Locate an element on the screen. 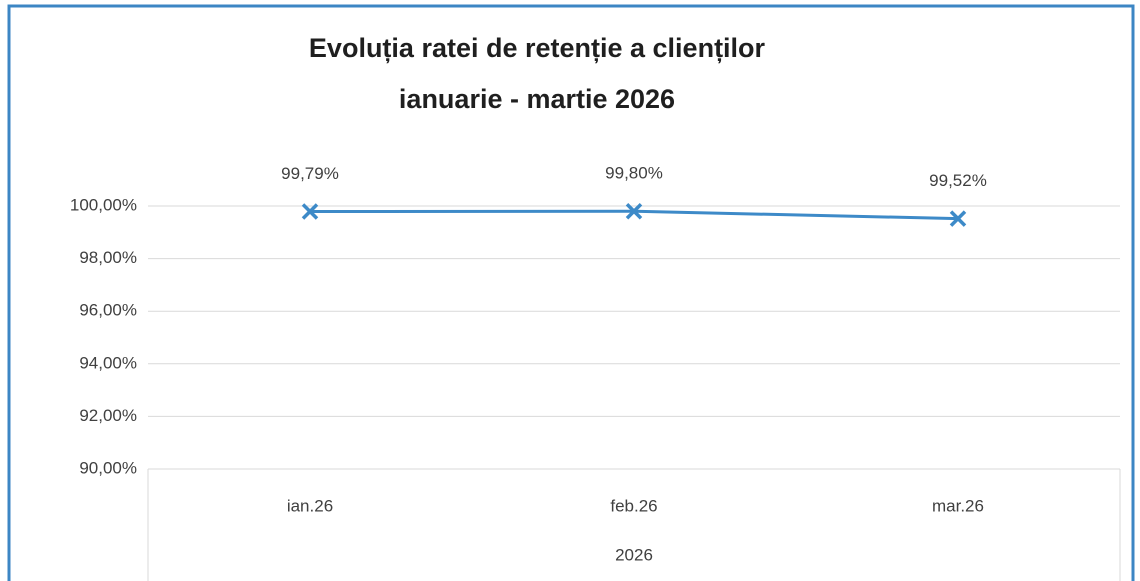 This screenshot has width=1140, height=581. chart-title: Evoluția ratei de retenție a clienților is located at coordinates (537, 48).